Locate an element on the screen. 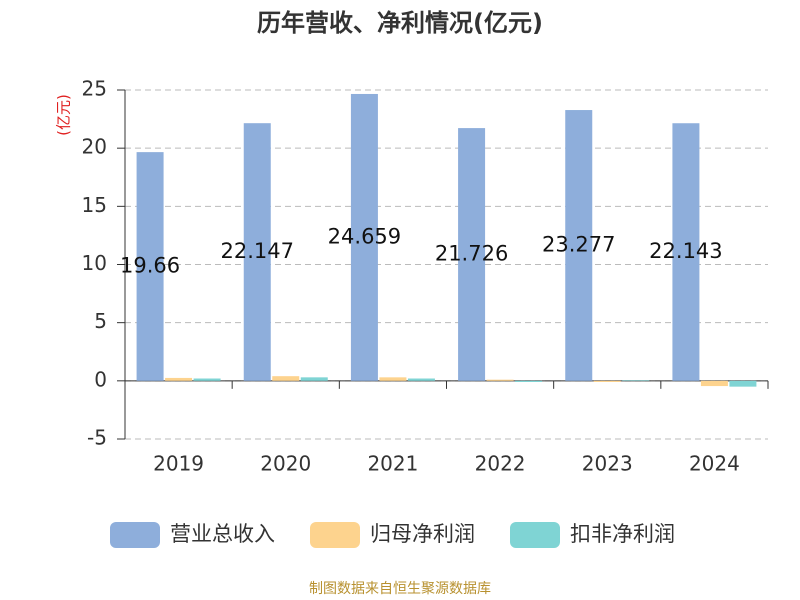 Image resolution: width=800 pixels, height=600 pixels. value-label: 22.143 is located at coordinates (685, 251).